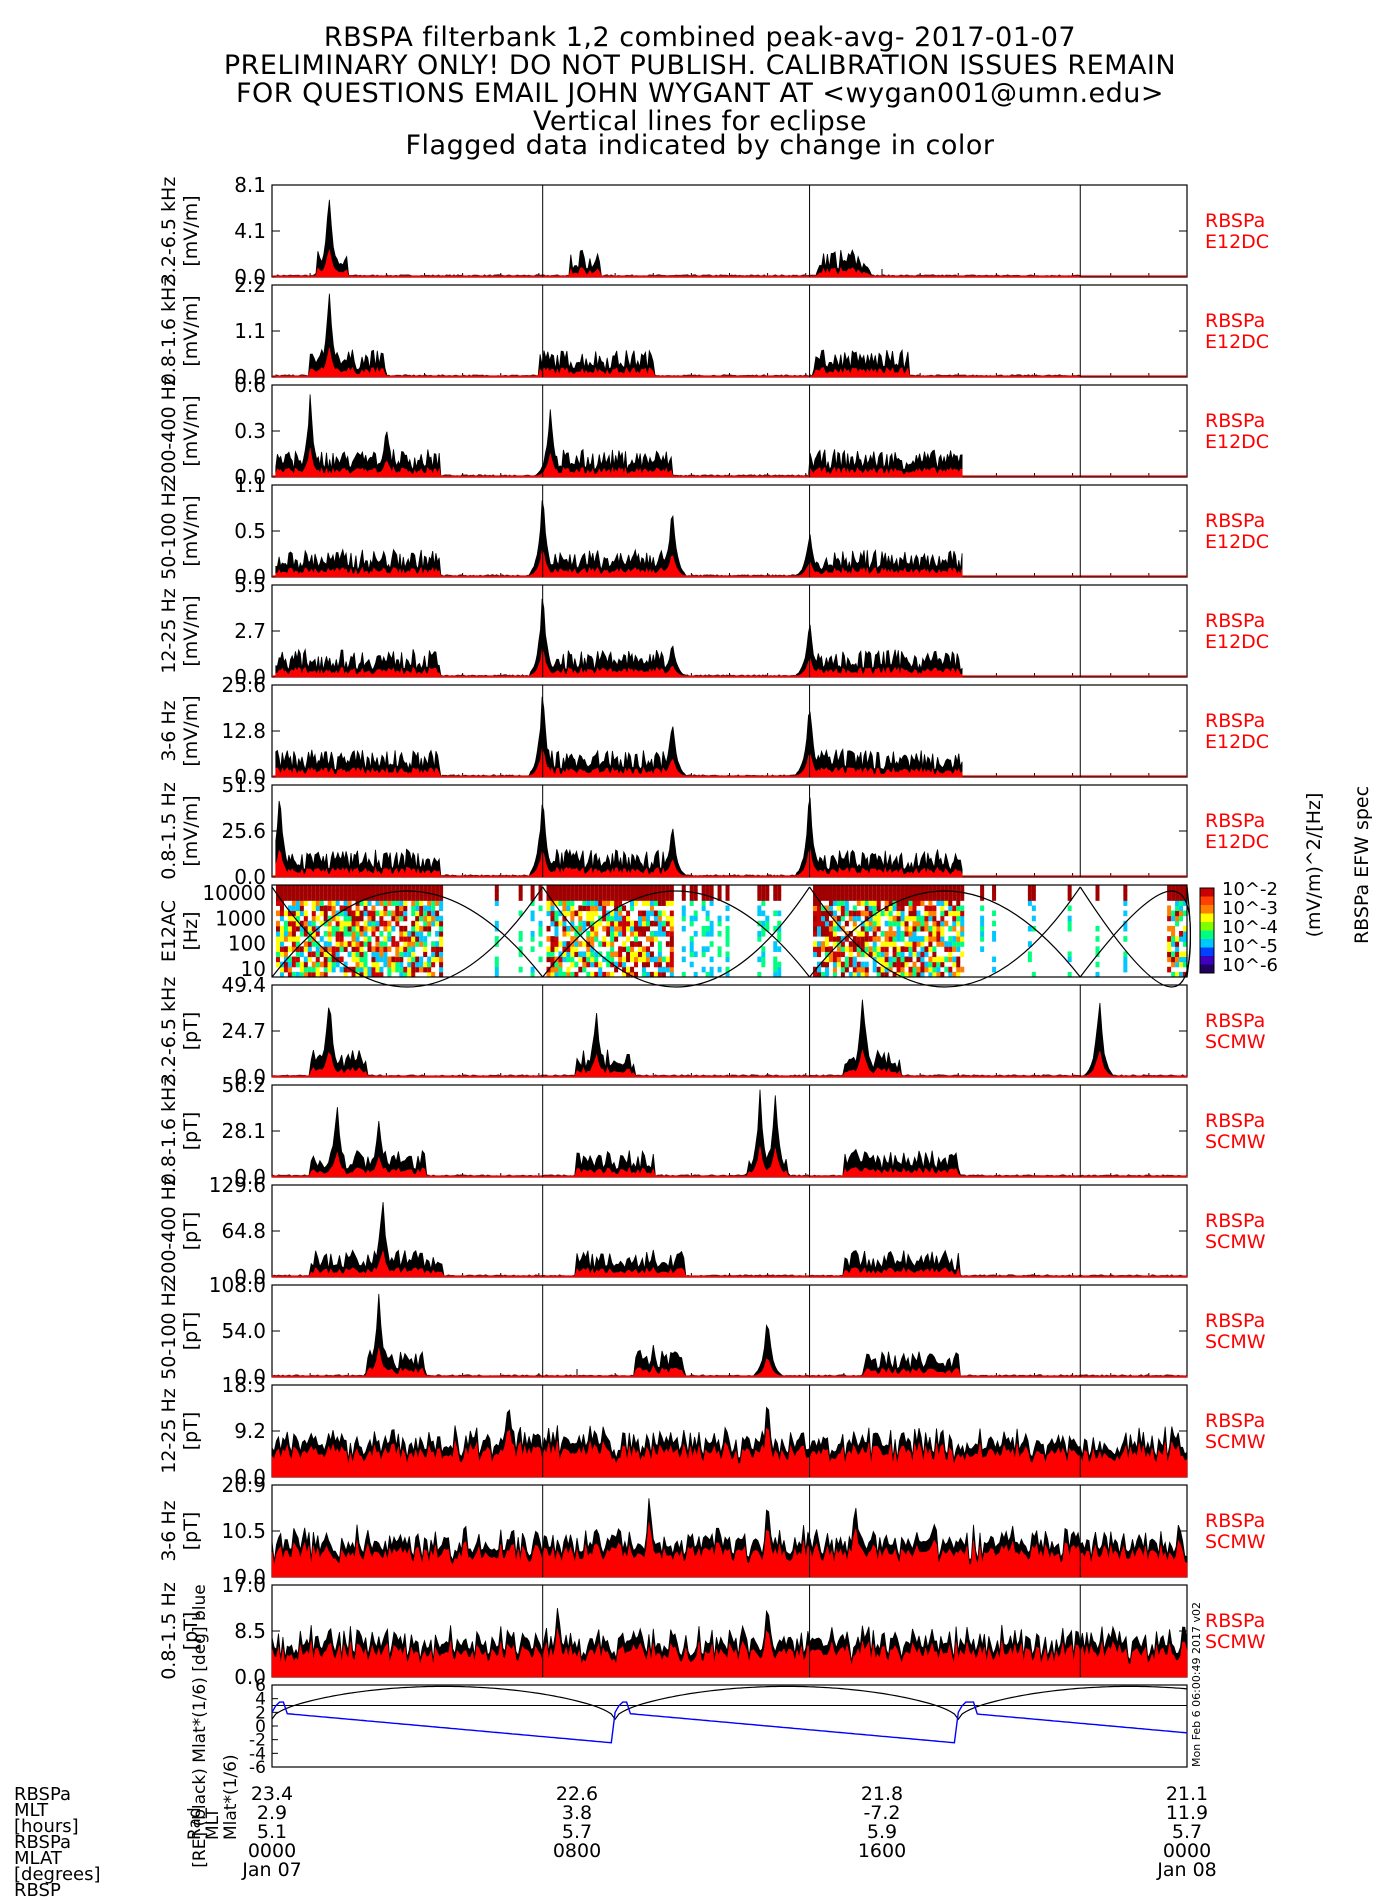 This screenshot has width=1400, height=1900. Describe the element at coordinates (169, 1331) in the screenshot. I see `y-label-line: 50-100 Hz` at that location.